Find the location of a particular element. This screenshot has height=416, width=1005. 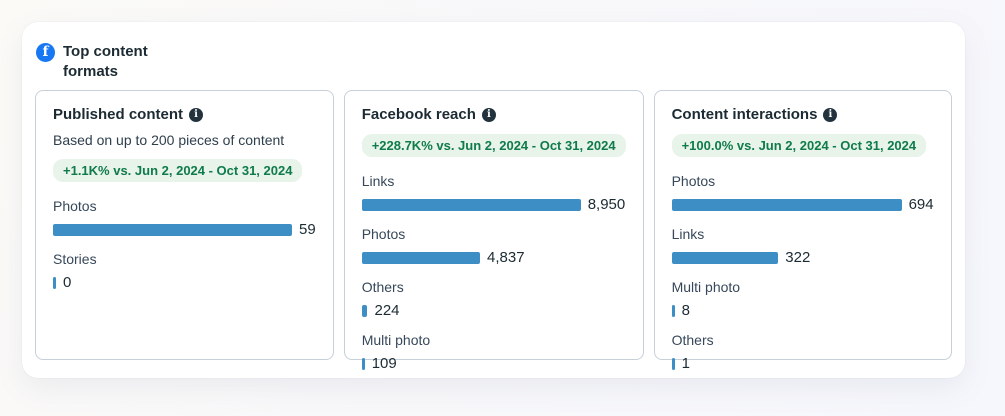

metric-value: 322 is located at coordinates (798, 257).